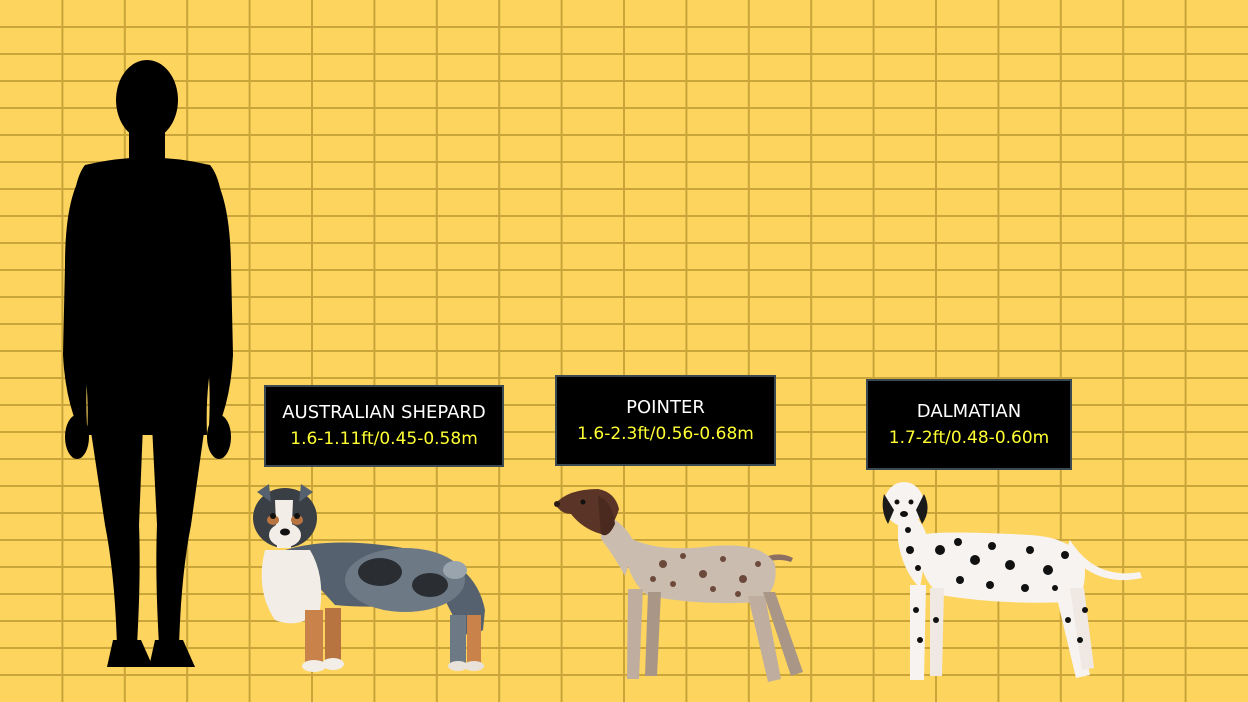 This screenshot has width=1248, height=702. What do you see at coordinates (969, 424) in the screenshot?
I see `label-dalmatian: DALMATIAN 1.7-2ft/0.48-0.60m` at bounding box center [969, 424].